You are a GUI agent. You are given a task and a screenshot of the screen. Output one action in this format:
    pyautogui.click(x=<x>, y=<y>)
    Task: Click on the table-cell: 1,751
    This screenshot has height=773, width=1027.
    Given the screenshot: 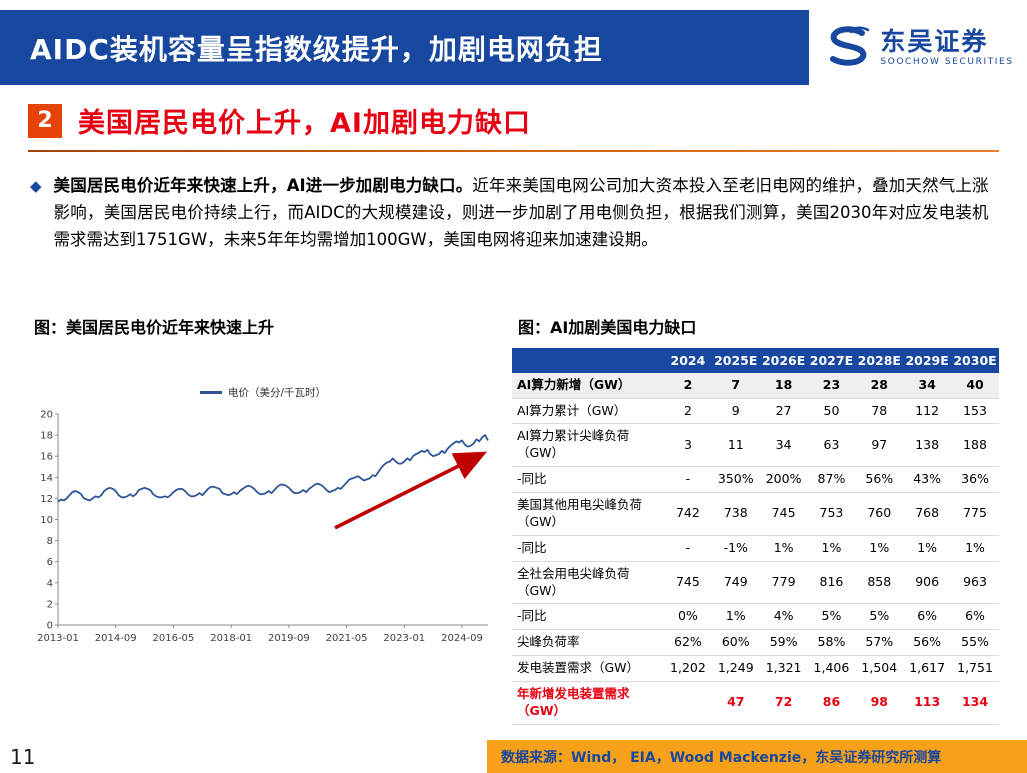 What is the action you would take?
    pyautogui.click(x=975, y=669)
    